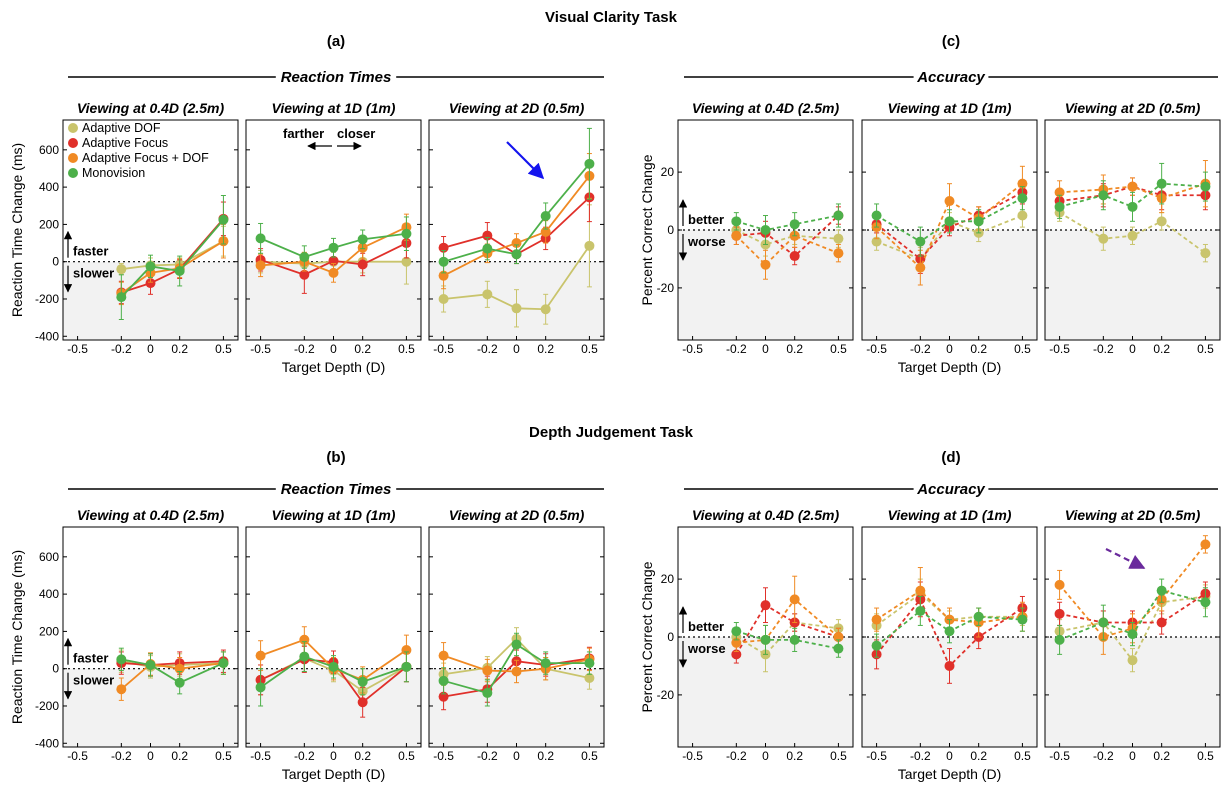 Image resolution: width=1222 pixels, height=788 pixels. I want to click on y-tick-label: -400, so click(47, 743).